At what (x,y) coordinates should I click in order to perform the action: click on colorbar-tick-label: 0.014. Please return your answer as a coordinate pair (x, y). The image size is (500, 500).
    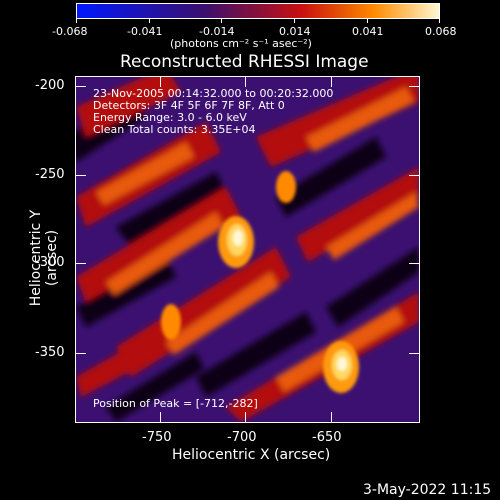
    Looking at the image, I should click on (295, 31).